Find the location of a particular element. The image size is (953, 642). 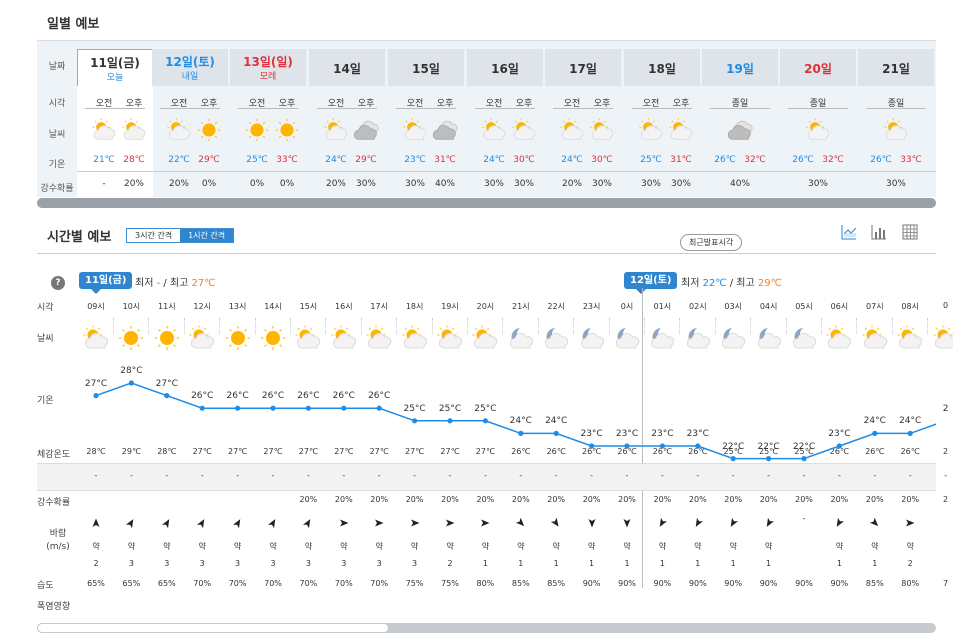

hour-time: 04시 is located at coordinates (768, 306).